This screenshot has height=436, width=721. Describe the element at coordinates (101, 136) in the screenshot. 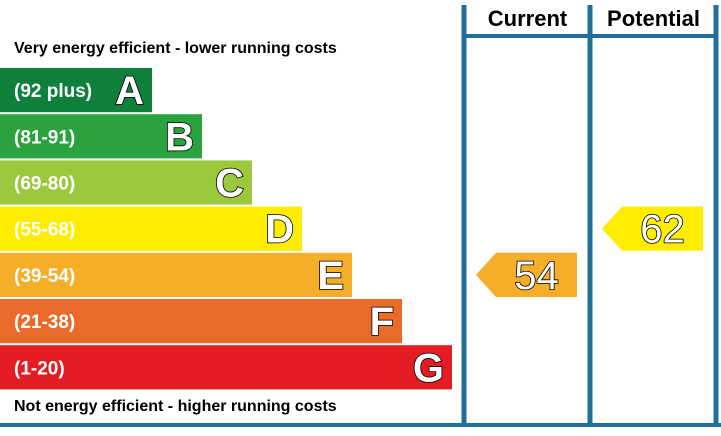

I see `band-b-bar` at that location.